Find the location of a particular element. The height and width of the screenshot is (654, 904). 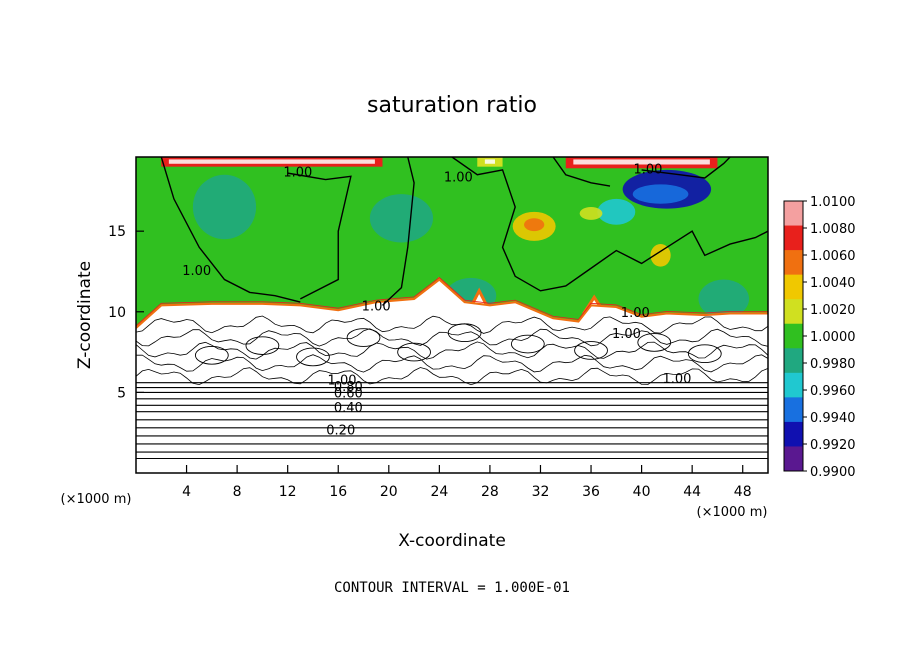

y-tick-label: 10 is located at coordinates (117, 313).